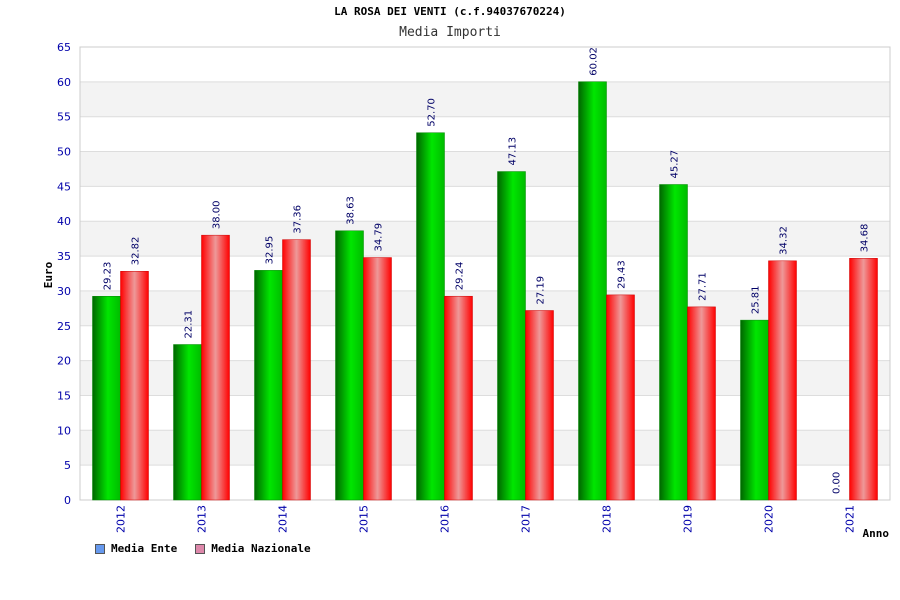 This screenshot has width=900, height=600. Describe the element at coordinates (64, 395) in the screenshot. I see `y-tick-label: 15` at that location.